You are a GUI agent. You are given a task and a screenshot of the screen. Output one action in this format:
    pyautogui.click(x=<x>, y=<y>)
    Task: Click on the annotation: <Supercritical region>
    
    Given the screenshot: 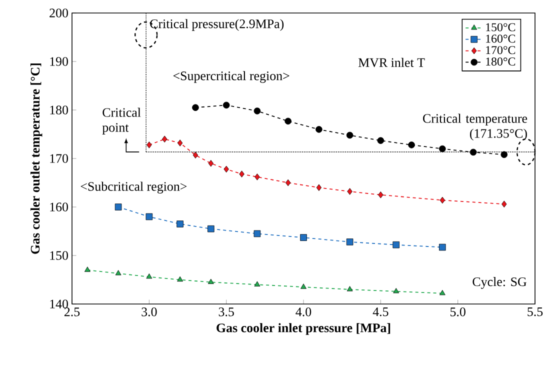 What is the action you would take?
    pyautogui.click(x=231, y=77)
    